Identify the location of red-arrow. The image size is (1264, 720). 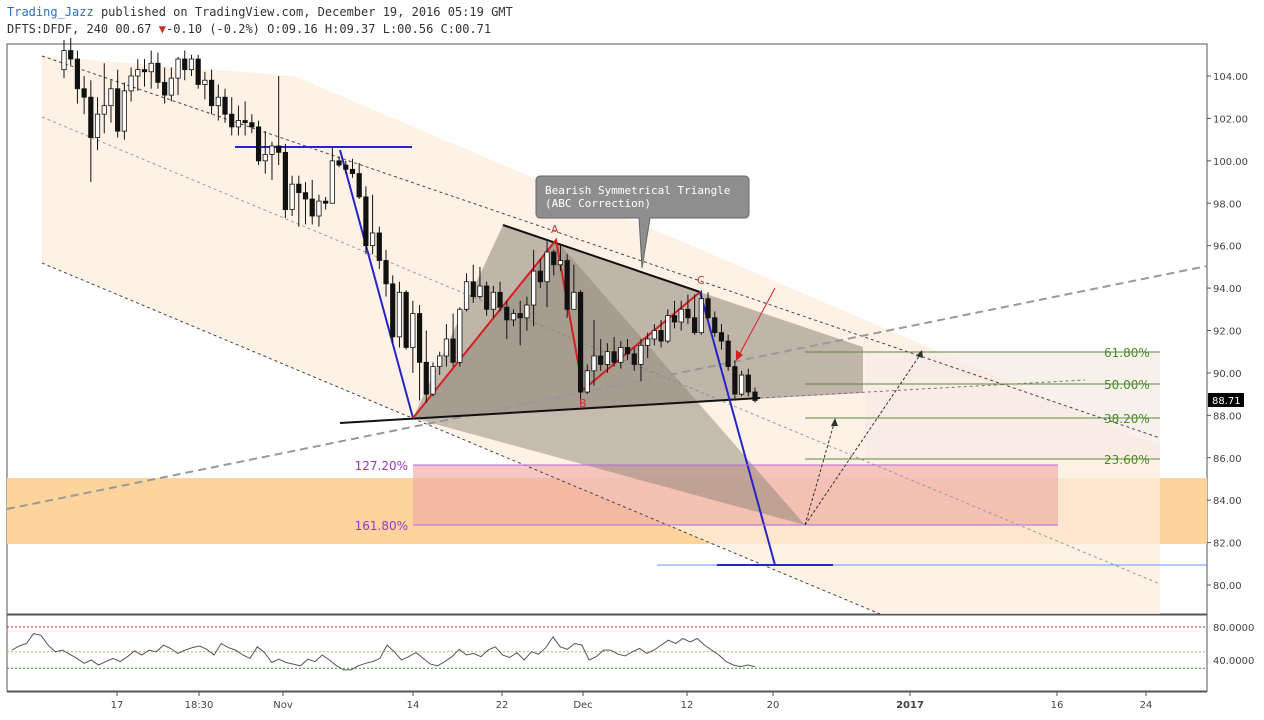
(756, 324).